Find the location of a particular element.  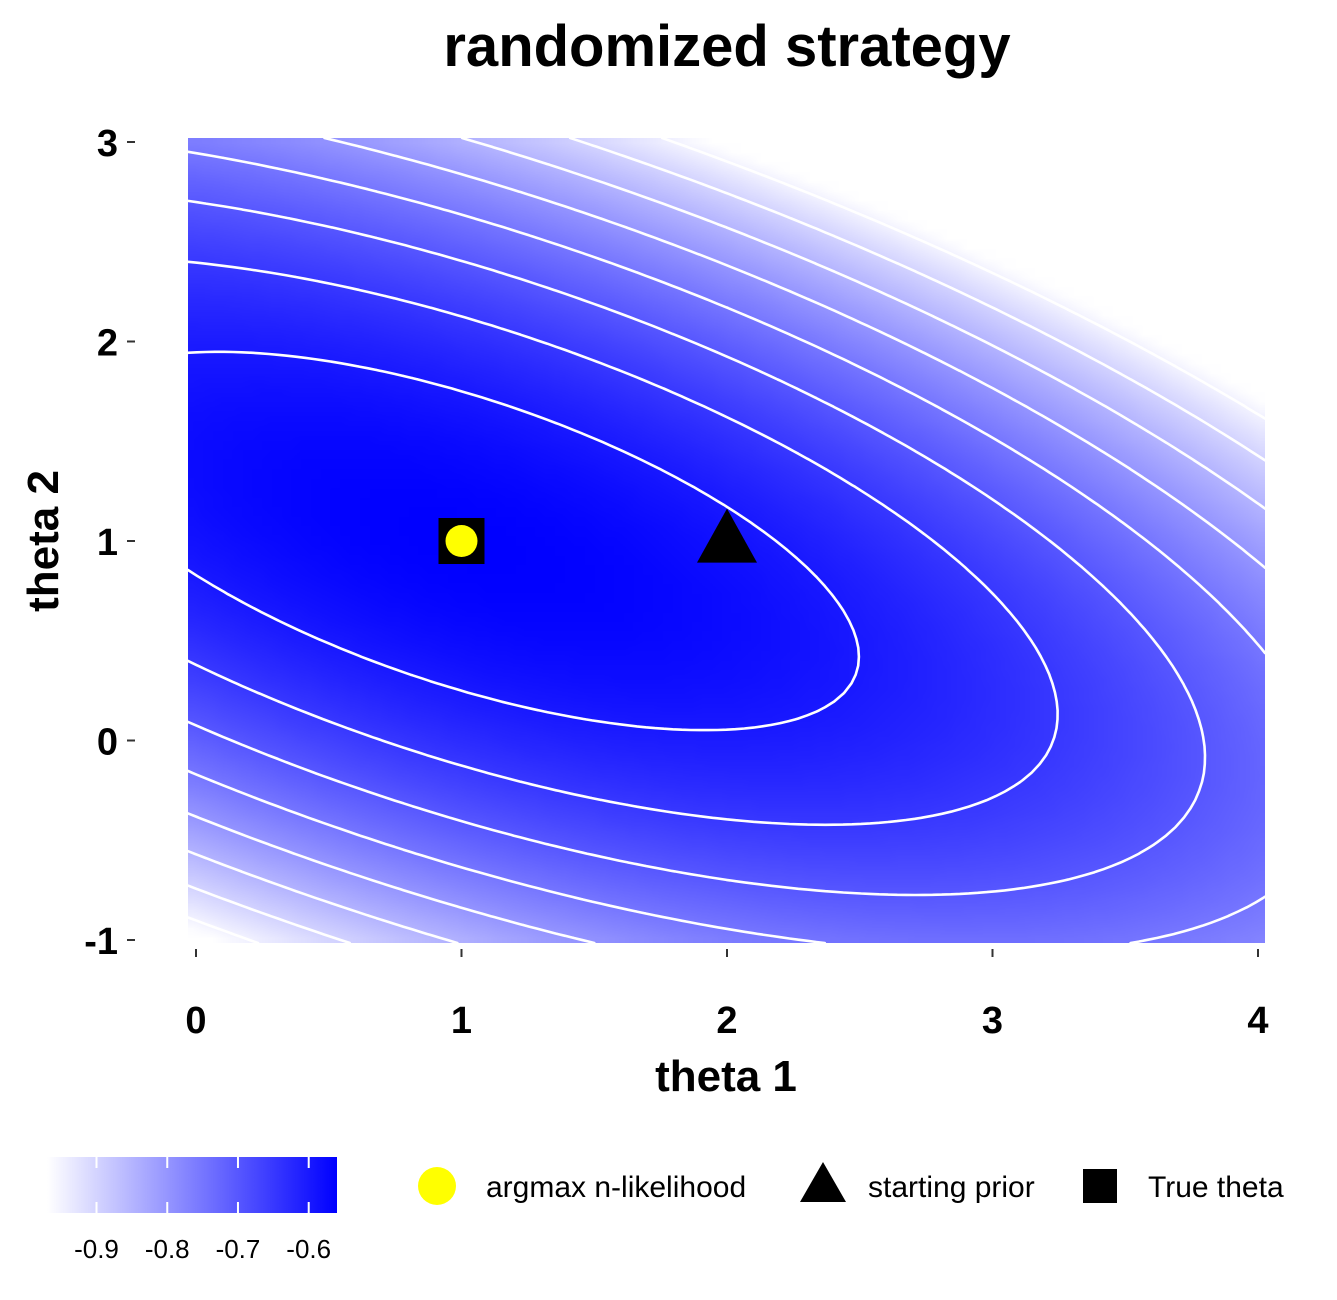

legend-label: True theta is located at coordinates (1216, 1187).